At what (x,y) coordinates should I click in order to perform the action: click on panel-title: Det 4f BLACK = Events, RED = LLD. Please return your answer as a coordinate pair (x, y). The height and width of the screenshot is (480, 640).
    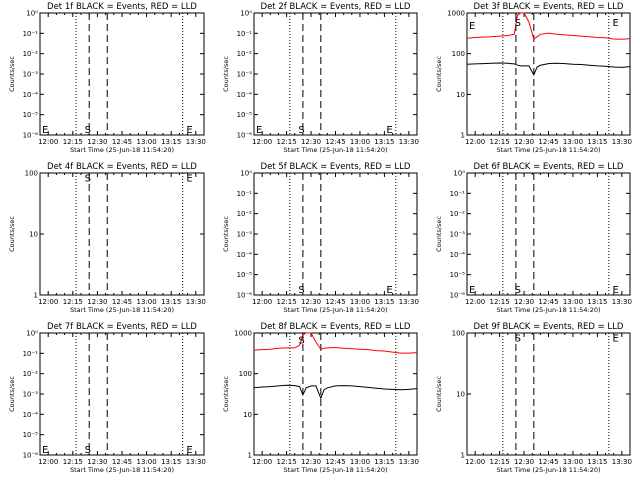
    Looking at the image, I should click on (122, 167).